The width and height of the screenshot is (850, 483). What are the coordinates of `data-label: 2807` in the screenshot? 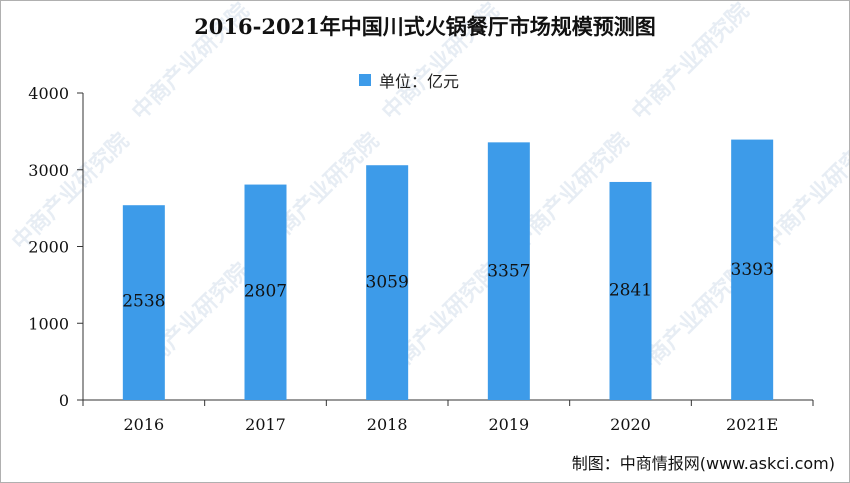 It's located at (265, 292).